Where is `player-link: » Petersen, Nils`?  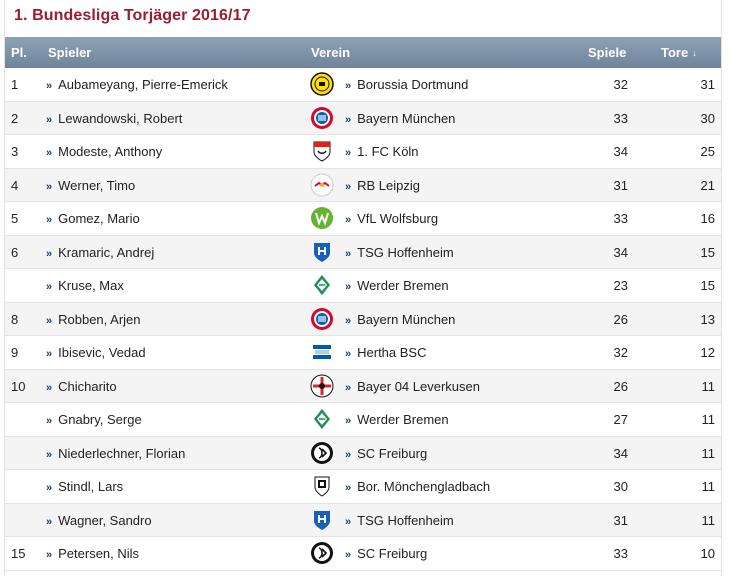
player-link: » Petersen, Nils is located at coordinates (92, 553).